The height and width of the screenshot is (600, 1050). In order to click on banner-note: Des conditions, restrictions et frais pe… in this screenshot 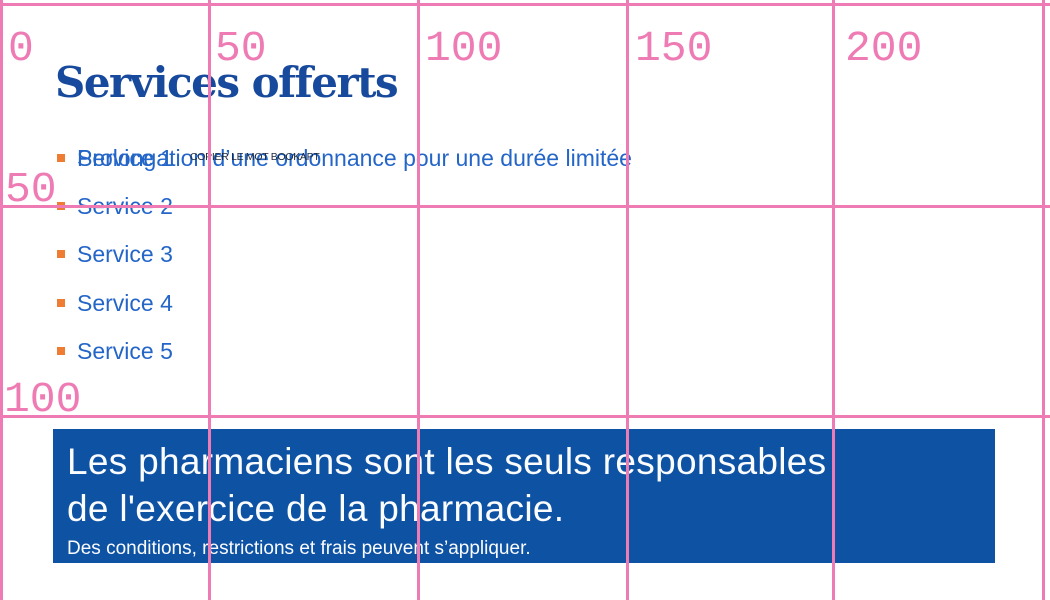, I will do `click(299, 548)`.